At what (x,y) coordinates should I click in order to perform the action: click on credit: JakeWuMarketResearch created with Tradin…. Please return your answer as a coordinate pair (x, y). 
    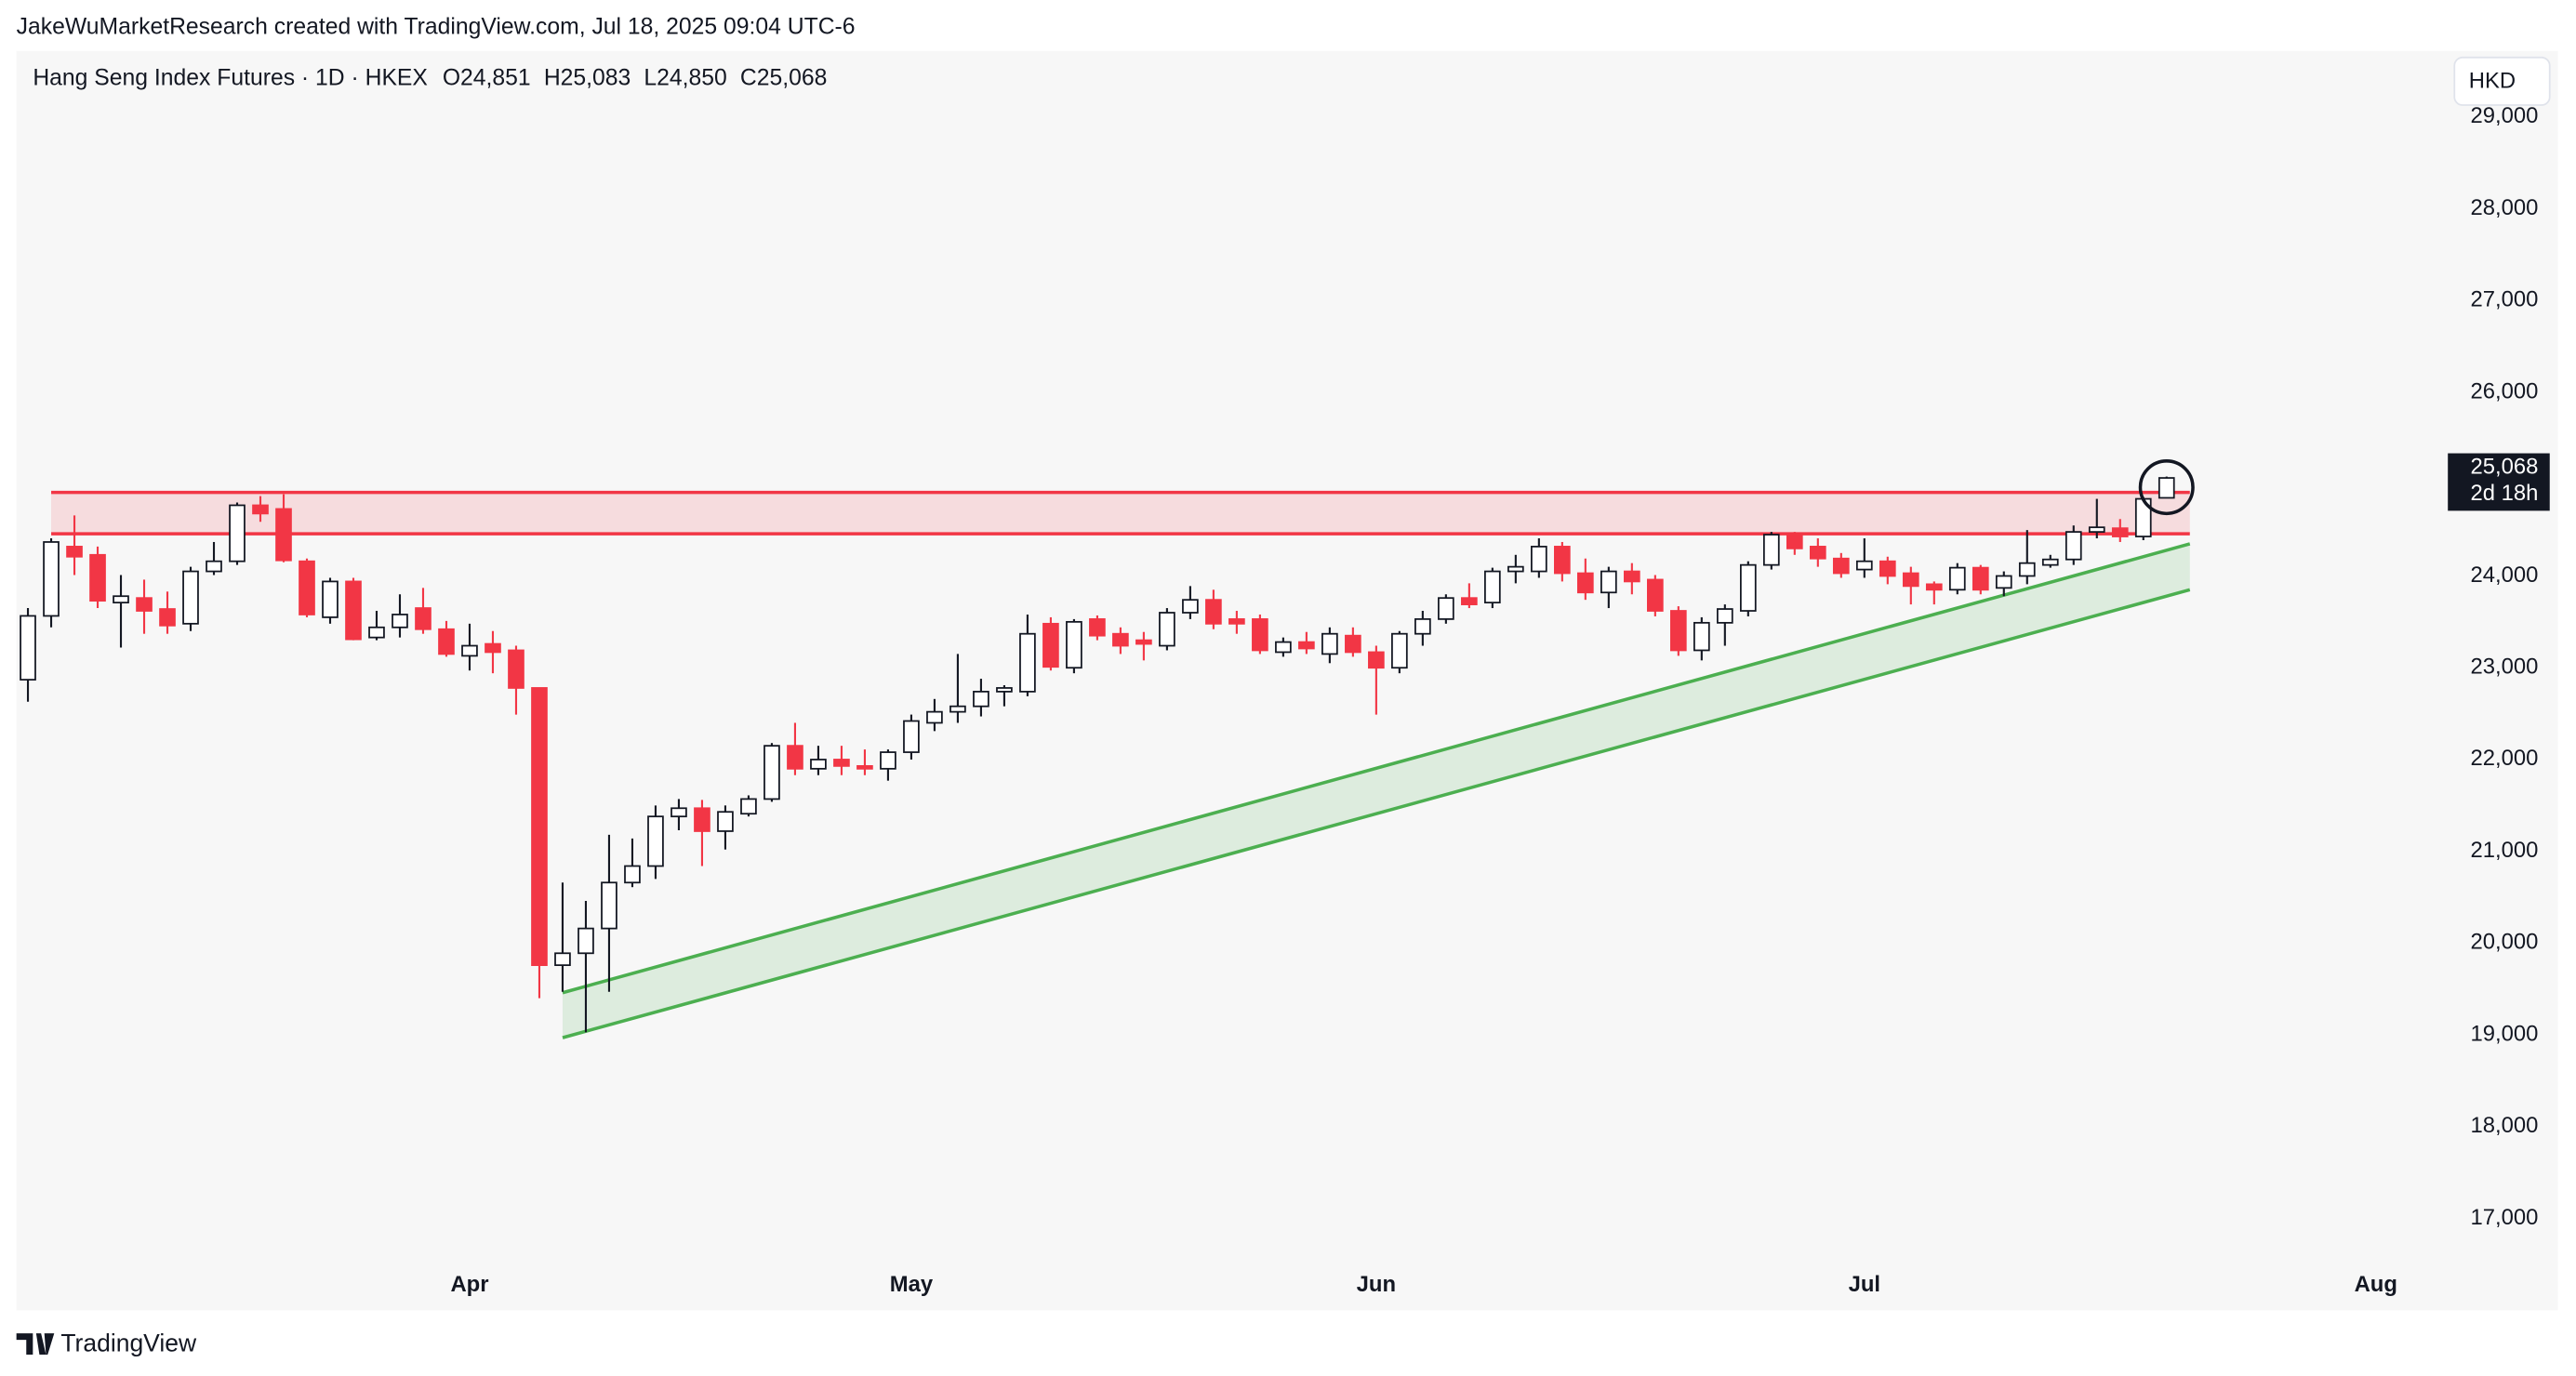
    Looking at the image, I should click on (436, 27).